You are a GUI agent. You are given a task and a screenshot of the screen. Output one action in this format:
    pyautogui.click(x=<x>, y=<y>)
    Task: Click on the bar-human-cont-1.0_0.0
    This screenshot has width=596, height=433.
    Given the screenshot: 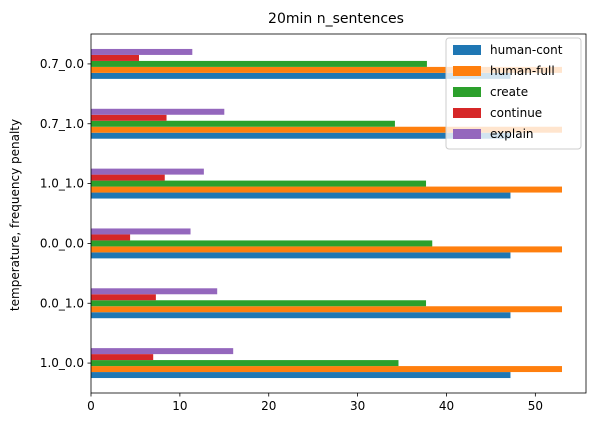 What is the action you would take?
    pyautogui.click(x=301, y=375)
    